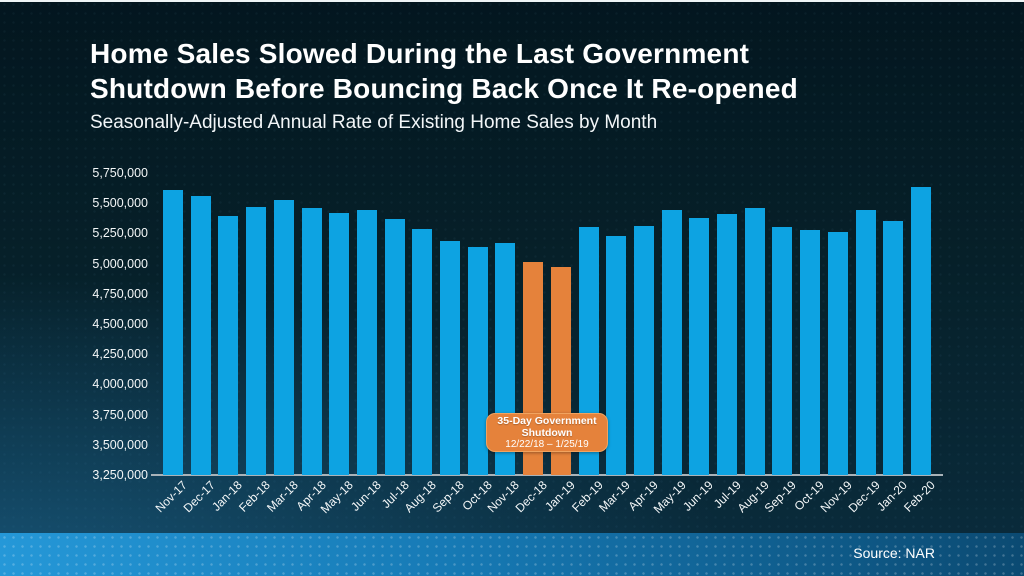 This screenshot has width=1024, height=576. Describe the element at coordinates (120, 293) in the screenshot. I see `y-axis-label: 4,750,000` at that location.